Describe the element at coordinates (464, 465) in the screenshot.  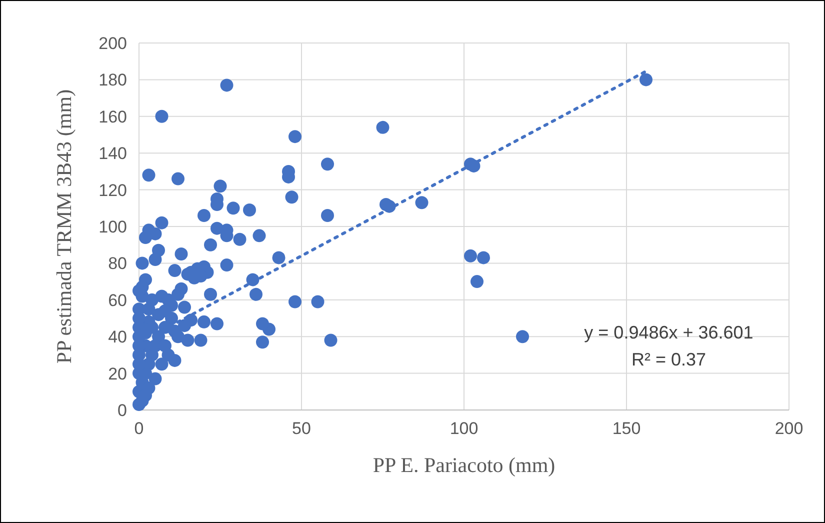
I see `x-axis-title: PP E. Pariacoto (mm)` at that location.